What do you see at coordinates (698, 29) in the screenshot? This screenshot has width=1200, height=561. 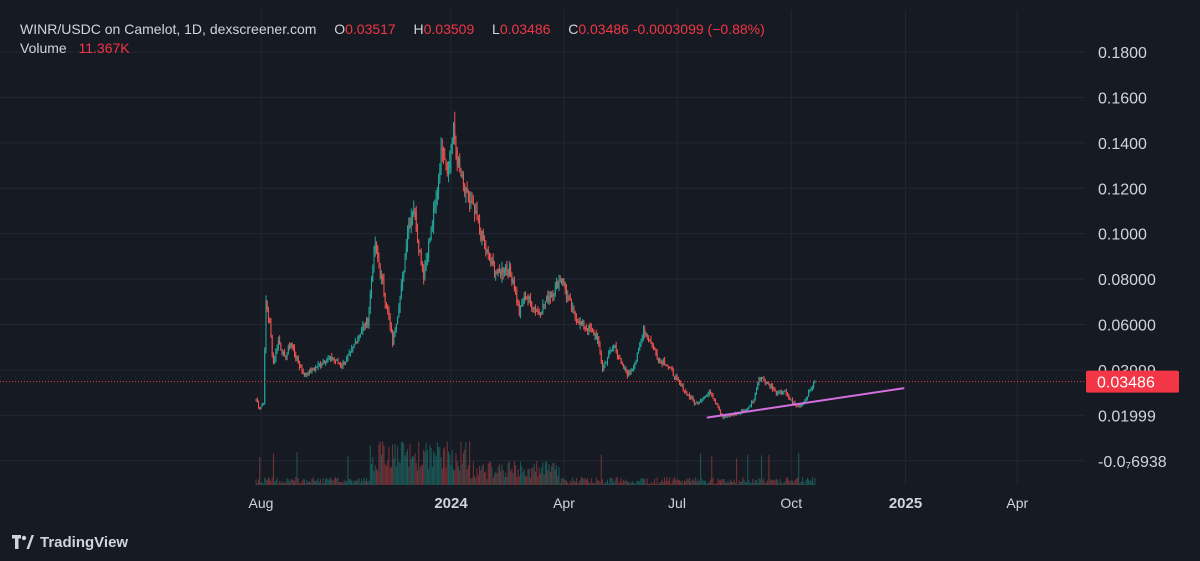 I see `change-value: -0.0003099 (−0.88%)` at bounding box center [698, 29].